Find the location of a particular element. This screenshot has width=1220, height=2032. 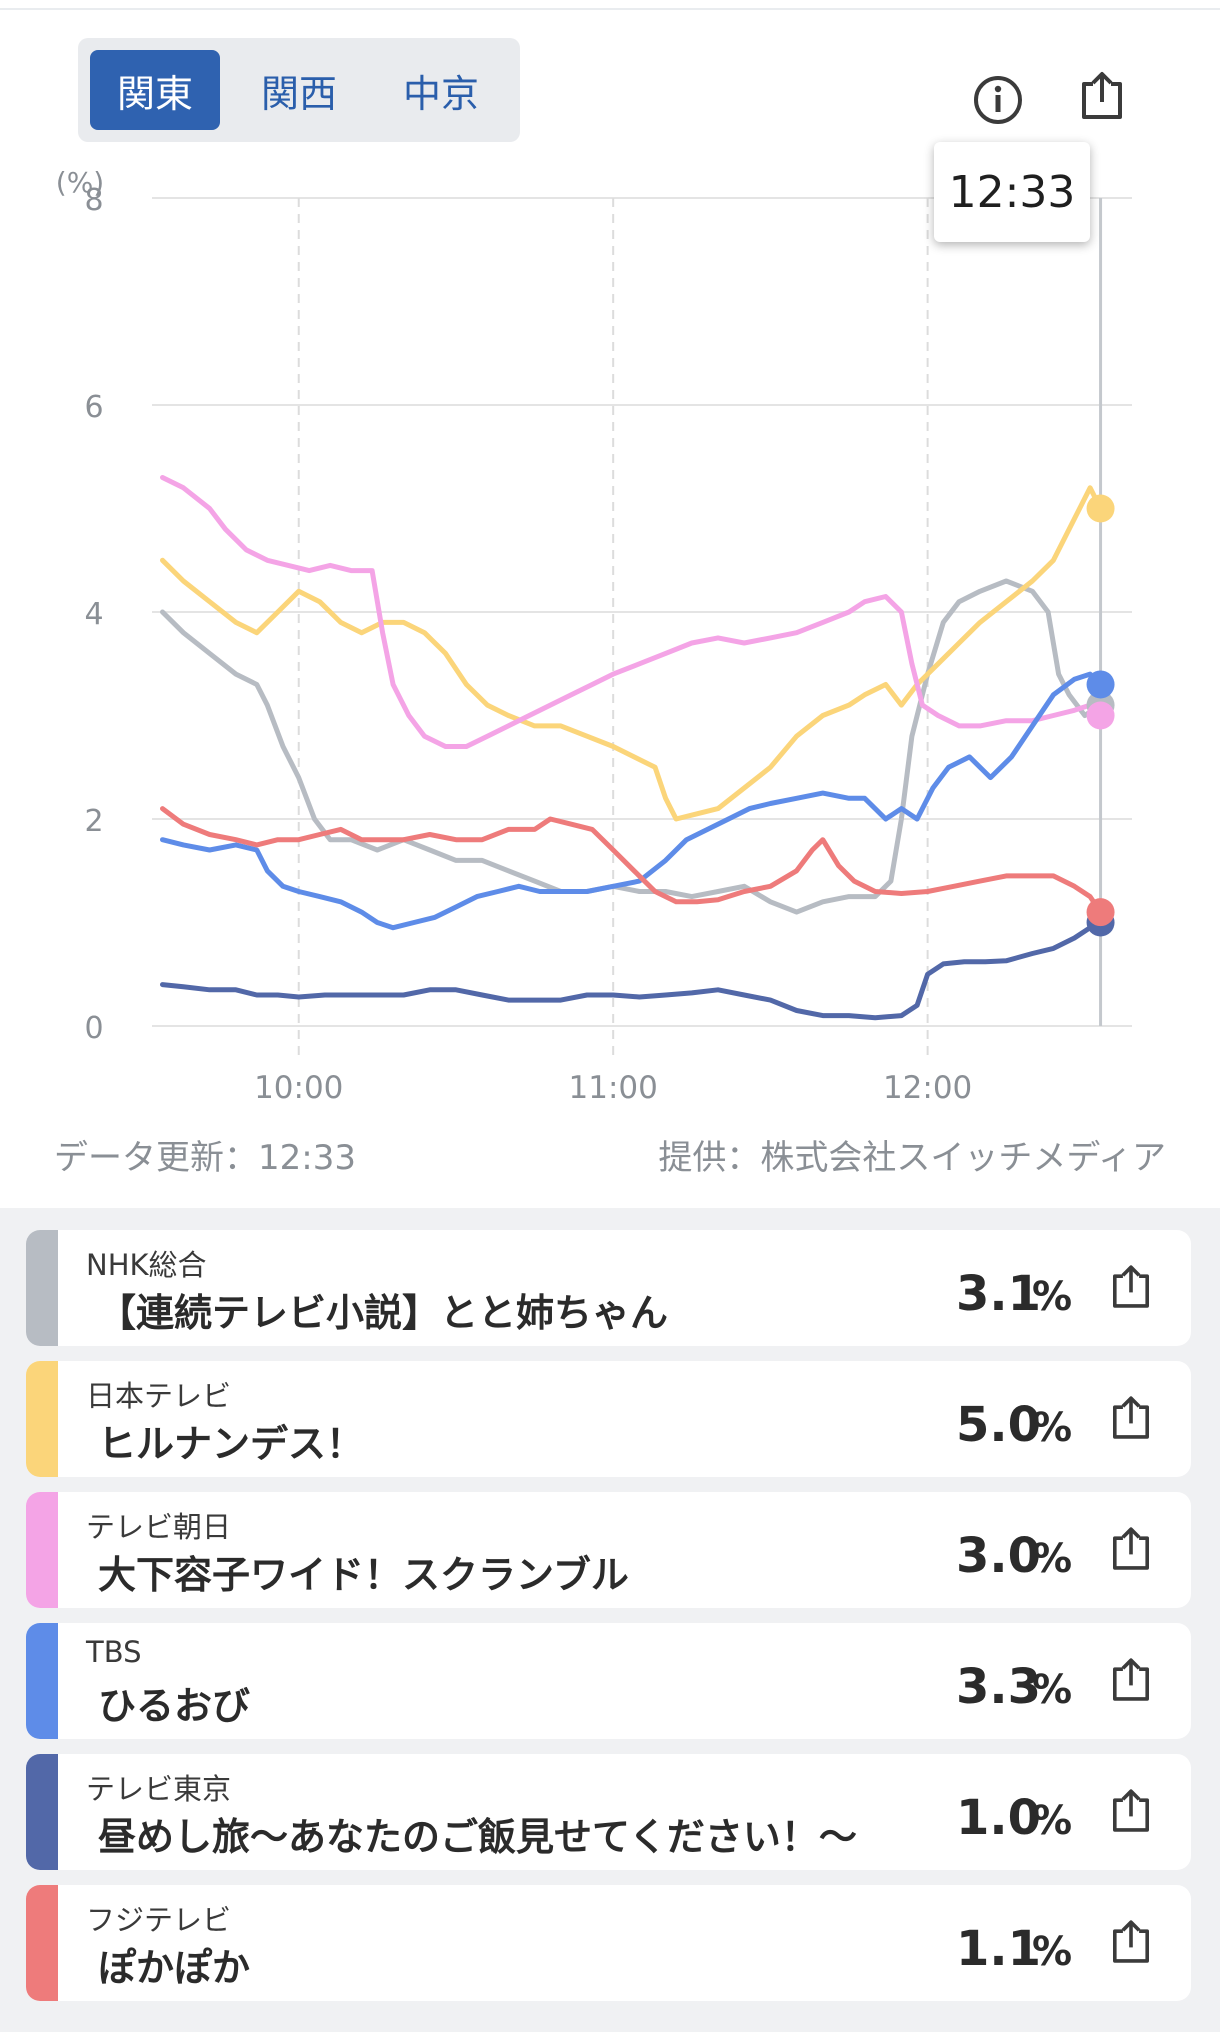

channel-card-ntv: 日本テレビ ヒルナンデス！ 5.0 % is located at coordinates (608, 1419).